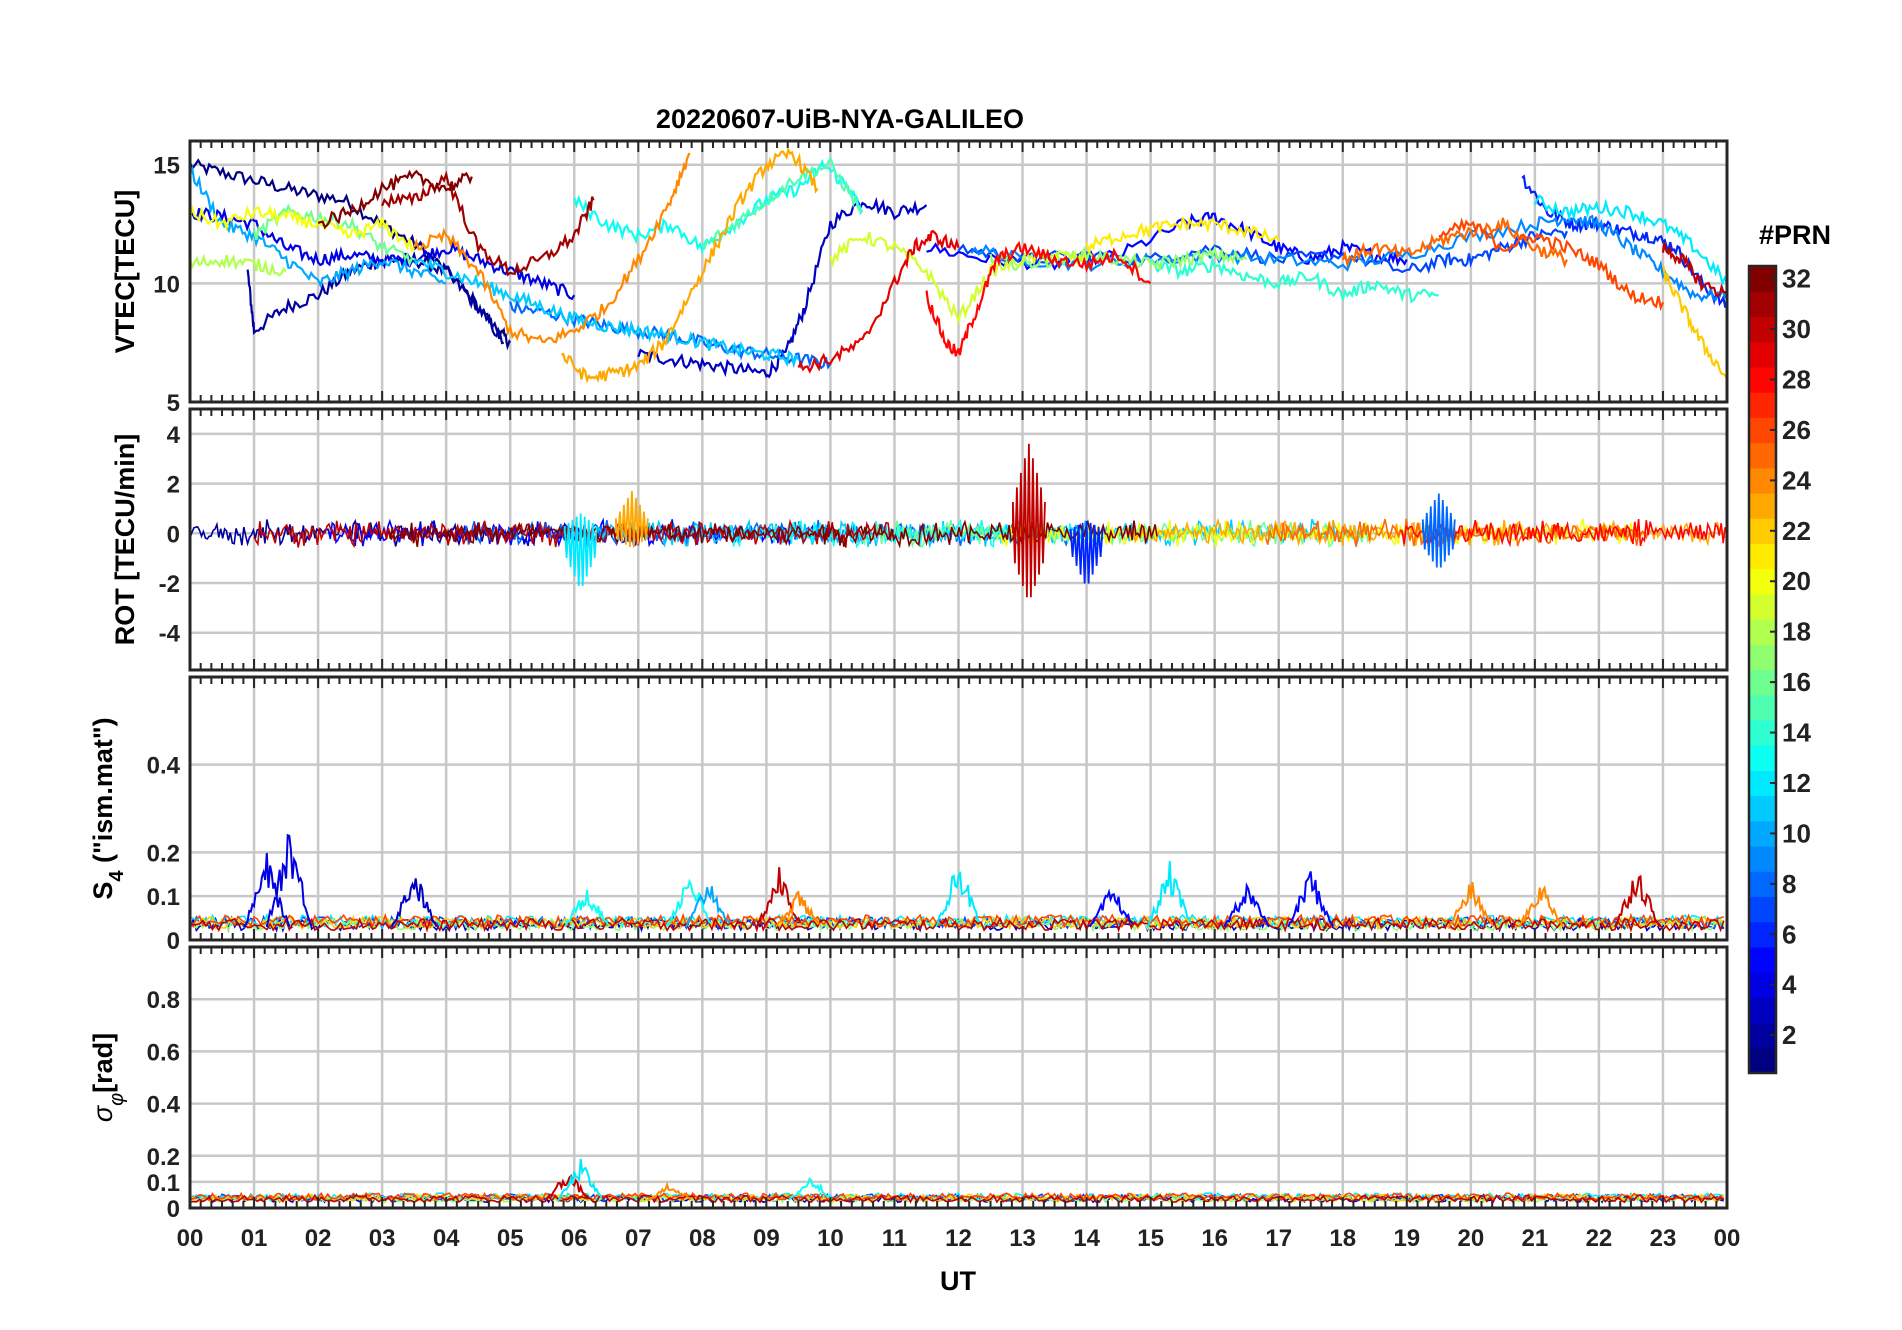 This screenshot has width=1902, height=1330. I want to click on x-tick-label: 06, so click(574, 1238).